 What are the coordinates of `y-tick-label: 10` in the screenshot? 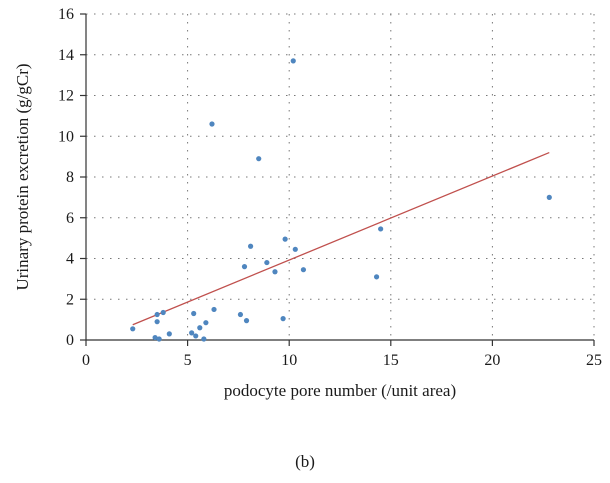 It's located at (66, 136).